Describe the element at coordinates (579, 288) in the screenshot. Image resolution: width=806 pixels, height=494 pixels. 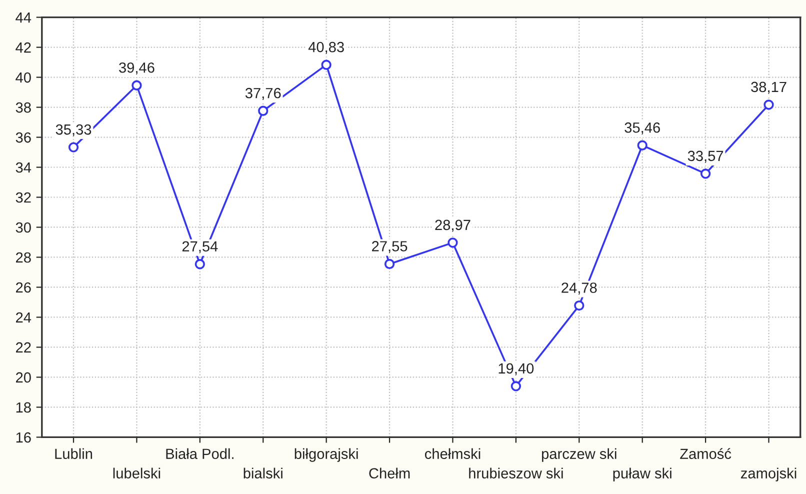
I see `data-label: 24,78` at that location.